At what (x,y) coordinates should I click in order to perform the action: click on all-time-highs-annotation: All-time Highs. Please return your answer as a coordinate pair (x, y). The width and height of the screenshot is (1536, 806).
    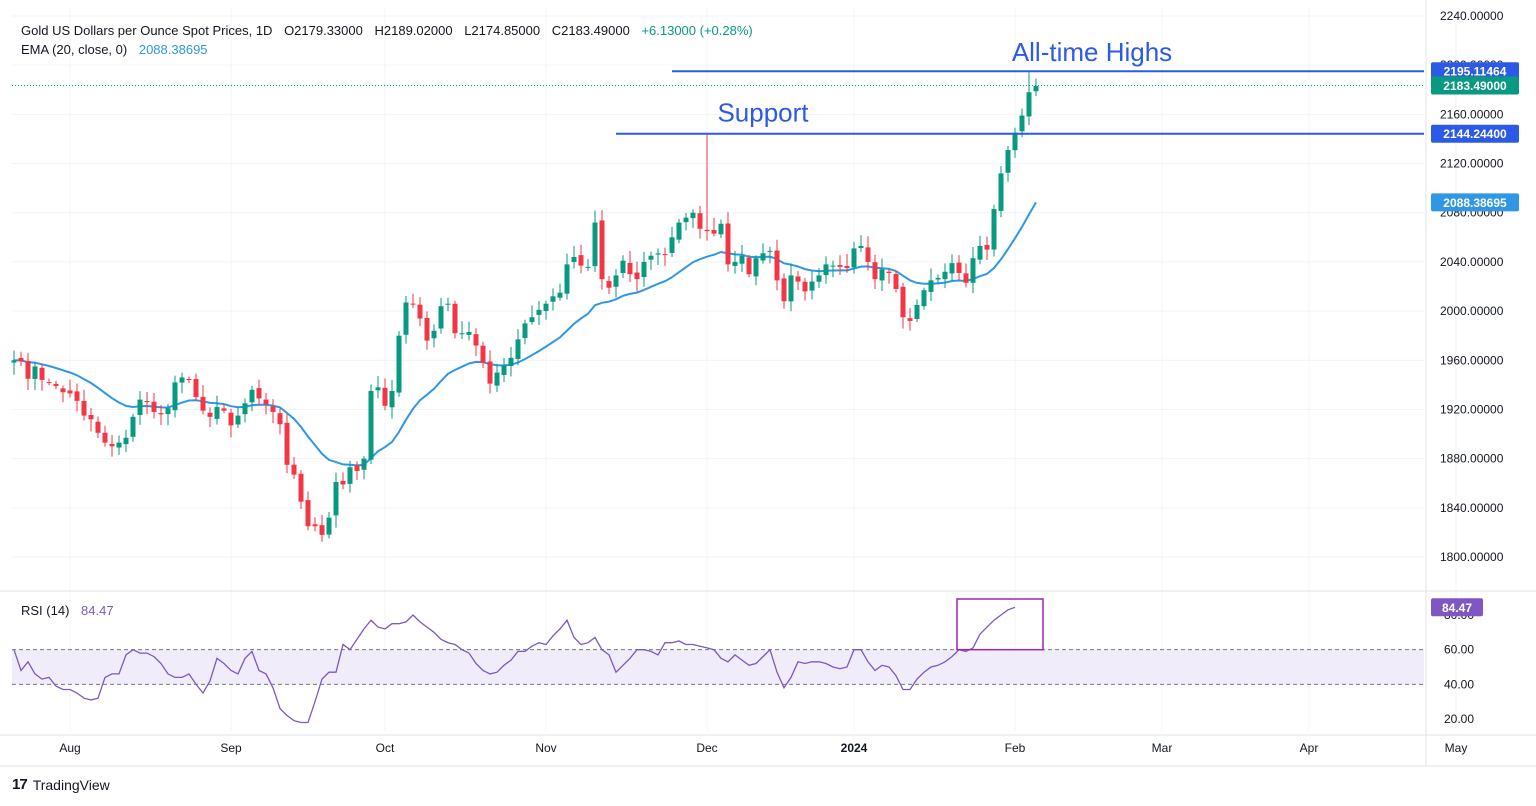
    Looking at the image, I should click on (1092, 52).